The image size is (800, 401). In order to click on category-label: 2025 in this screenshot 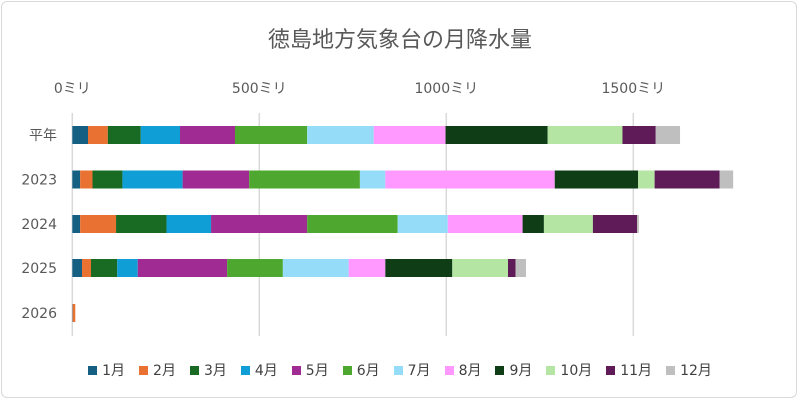, I will do `click(39, 269)`.